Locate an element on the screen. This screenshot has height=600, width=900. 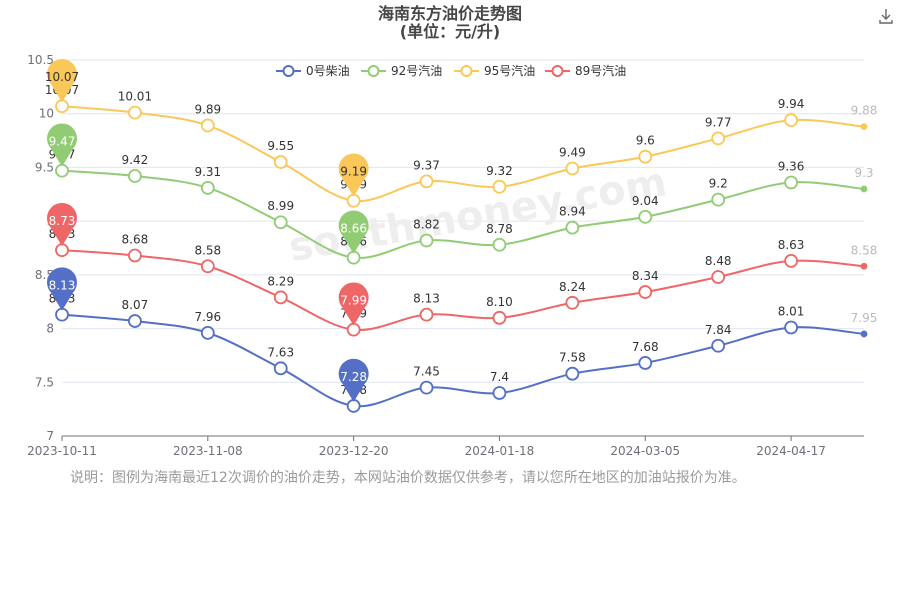
data-label: 9.31 is located at coordinates (207, 172).